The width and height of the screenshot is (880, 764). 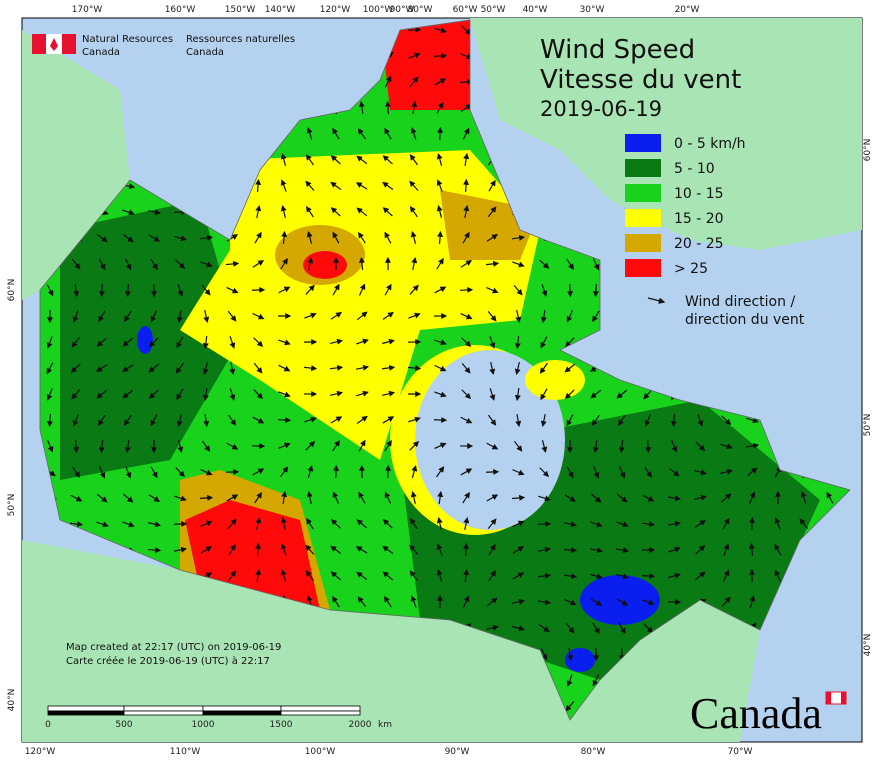 I want to click on lon-label: 40°W, so click(x=535, y=10).